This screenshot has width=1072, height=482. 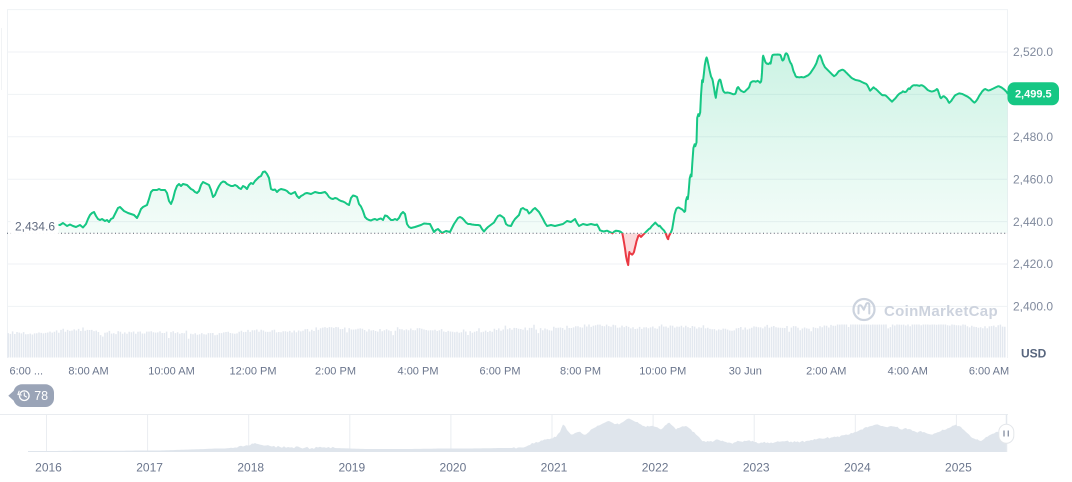 What do you see at coordinates (1033, 264) in the screenshot?
I see `svg-text: 2,420.0` at bounding box center [1033, 264].